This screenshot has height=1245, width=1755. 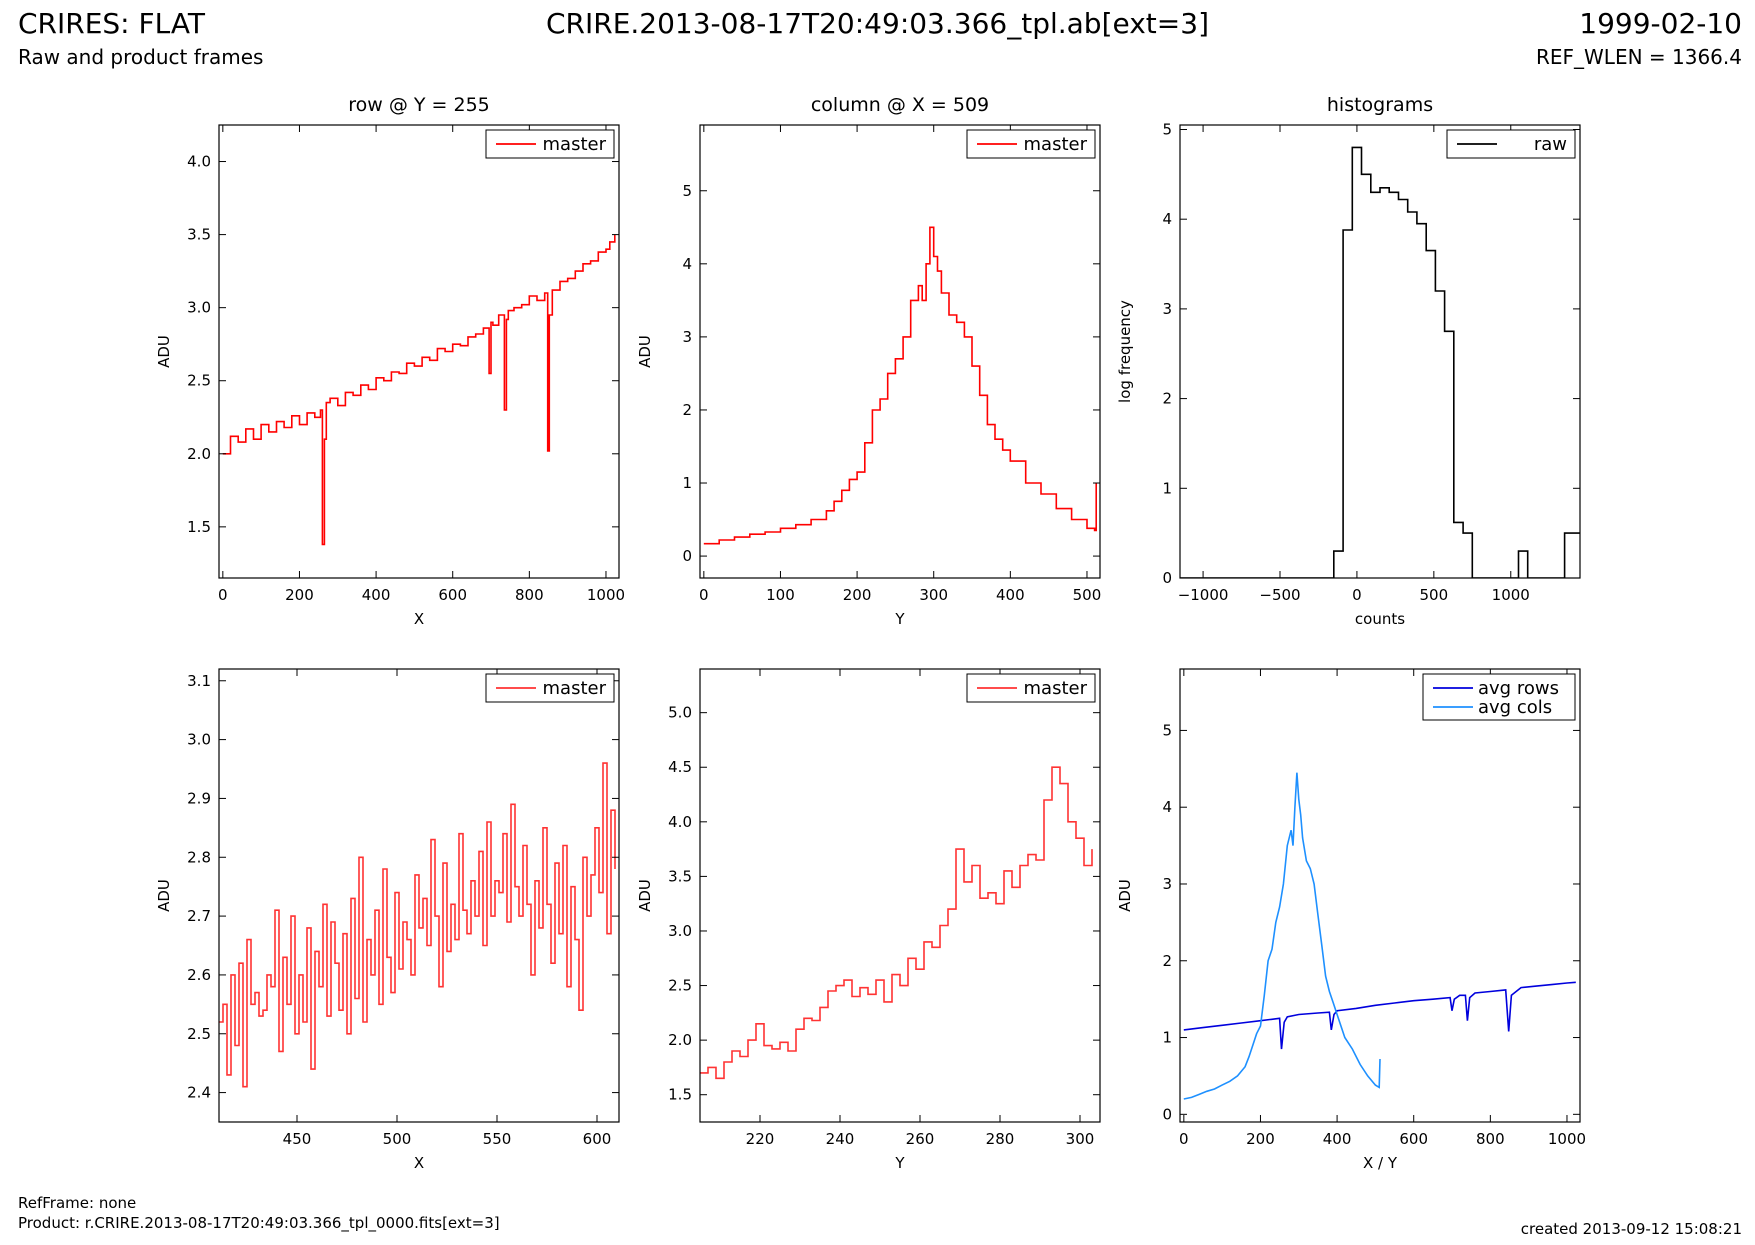 What do you see at coordinates (111, 23) in the screenshot?
I see `figure-title: CRIRES: FLAT` at bounding box center [111, 23].